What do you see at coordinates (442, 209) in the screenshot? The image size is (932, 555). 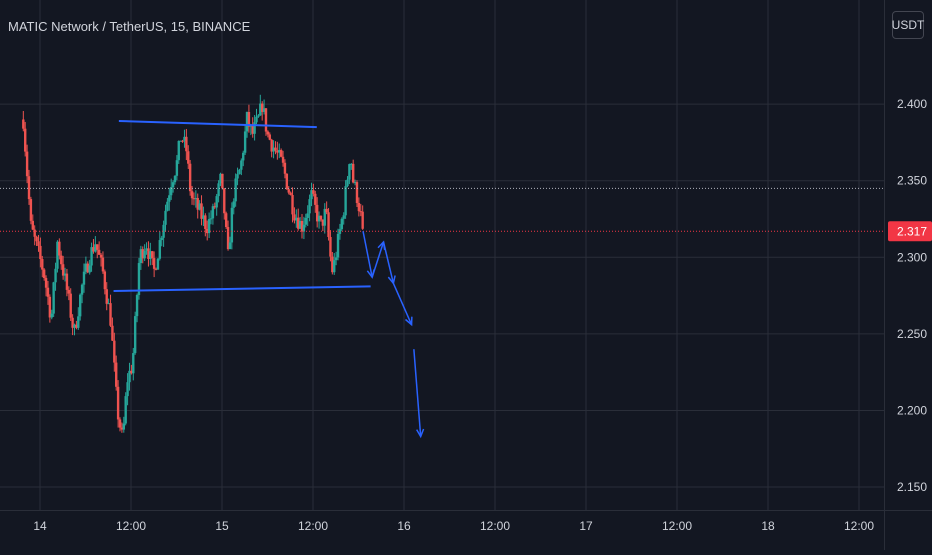 I see `price-levels` at bounding box center [442, 209].